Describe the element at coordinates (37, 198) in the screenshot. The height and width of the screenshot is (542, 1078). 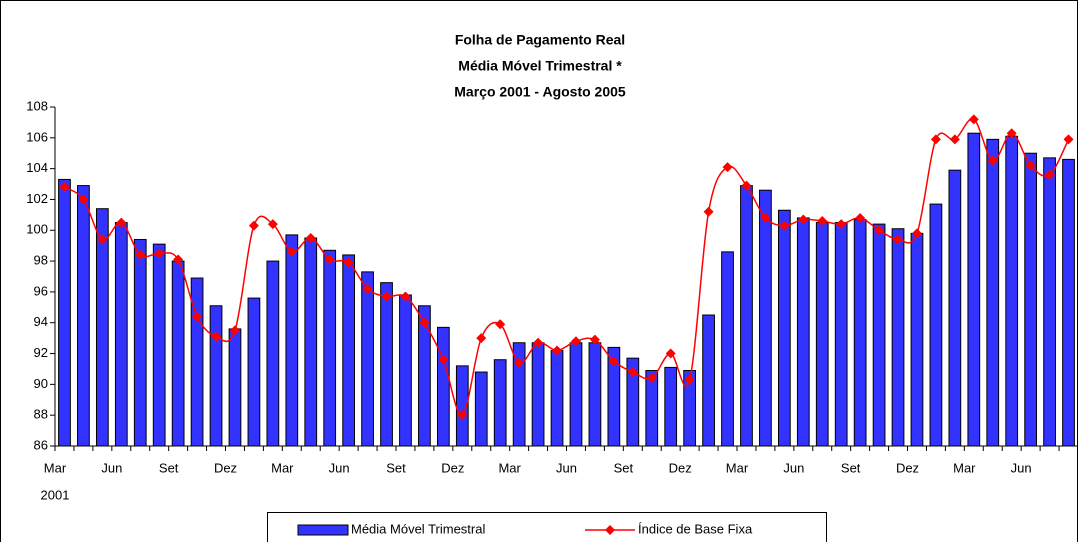
I see `y-tick-label: 102` at that location.